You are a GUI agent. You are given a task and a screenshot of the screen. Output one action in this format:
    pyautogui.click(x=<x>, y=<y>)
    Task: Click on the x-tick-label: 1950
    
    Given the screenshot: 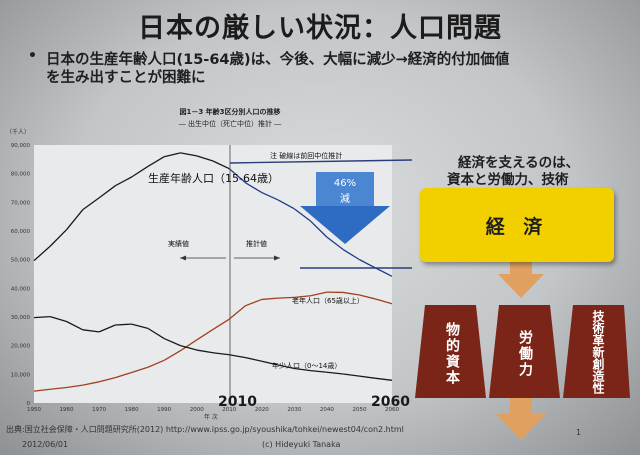 What is the action you would take?
    pyautogui.click(x=34, y=410)
    